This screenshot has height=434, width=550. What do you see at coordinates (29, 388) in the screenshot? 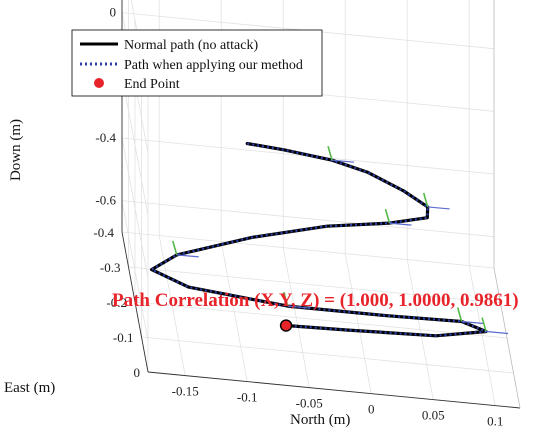
I see `y-axis-label: East (m)` at bounding box center [29, 388].